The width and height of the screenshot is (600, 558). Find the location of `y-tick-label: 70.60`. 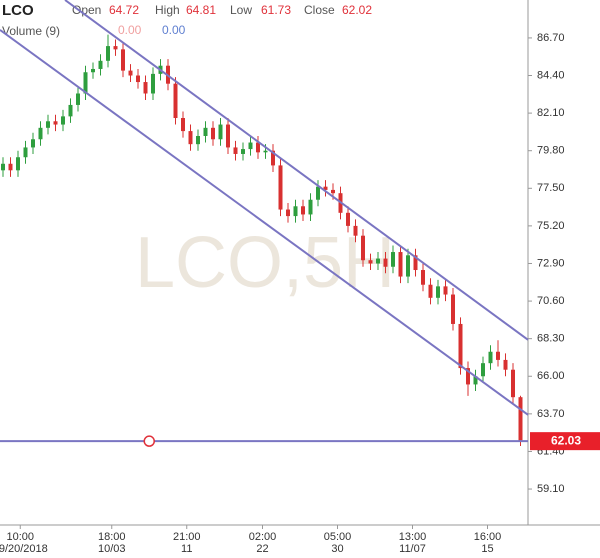

y-tick-label: 70.60 is located at coordinates (551, 301).